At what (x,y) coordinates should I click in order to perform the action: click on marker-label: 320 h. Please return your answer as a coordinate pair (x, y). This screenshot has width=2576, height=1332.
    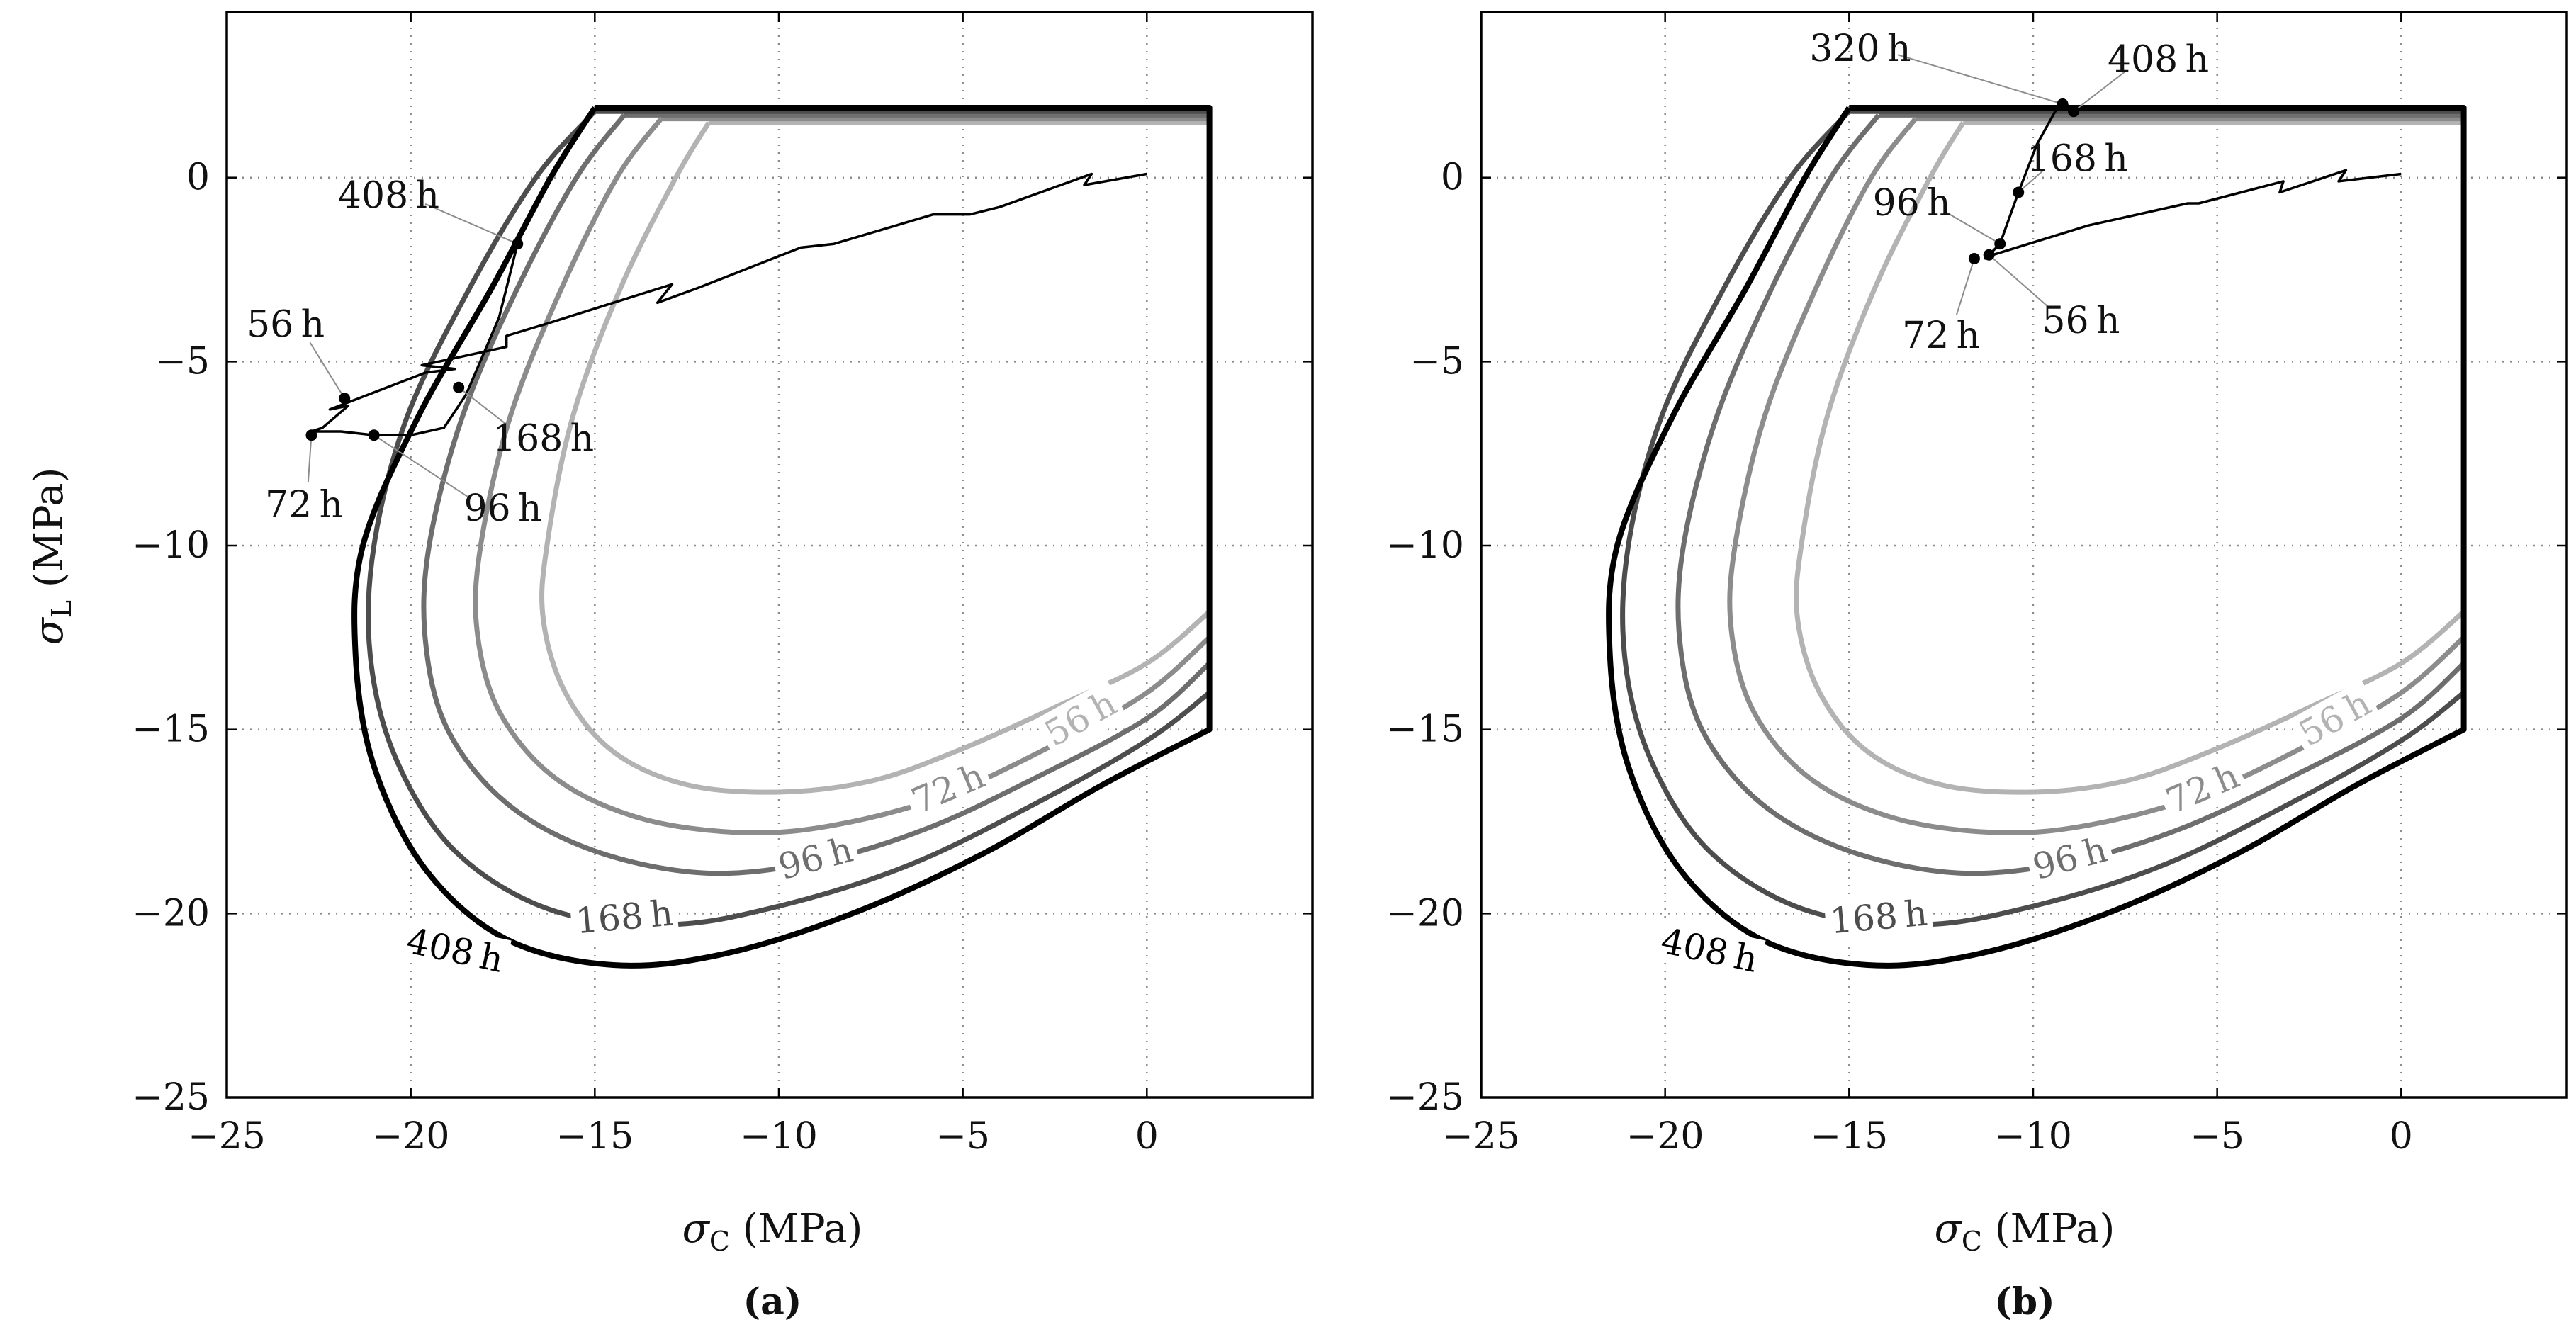
    Looking at the image, I should click on (1860, 49).